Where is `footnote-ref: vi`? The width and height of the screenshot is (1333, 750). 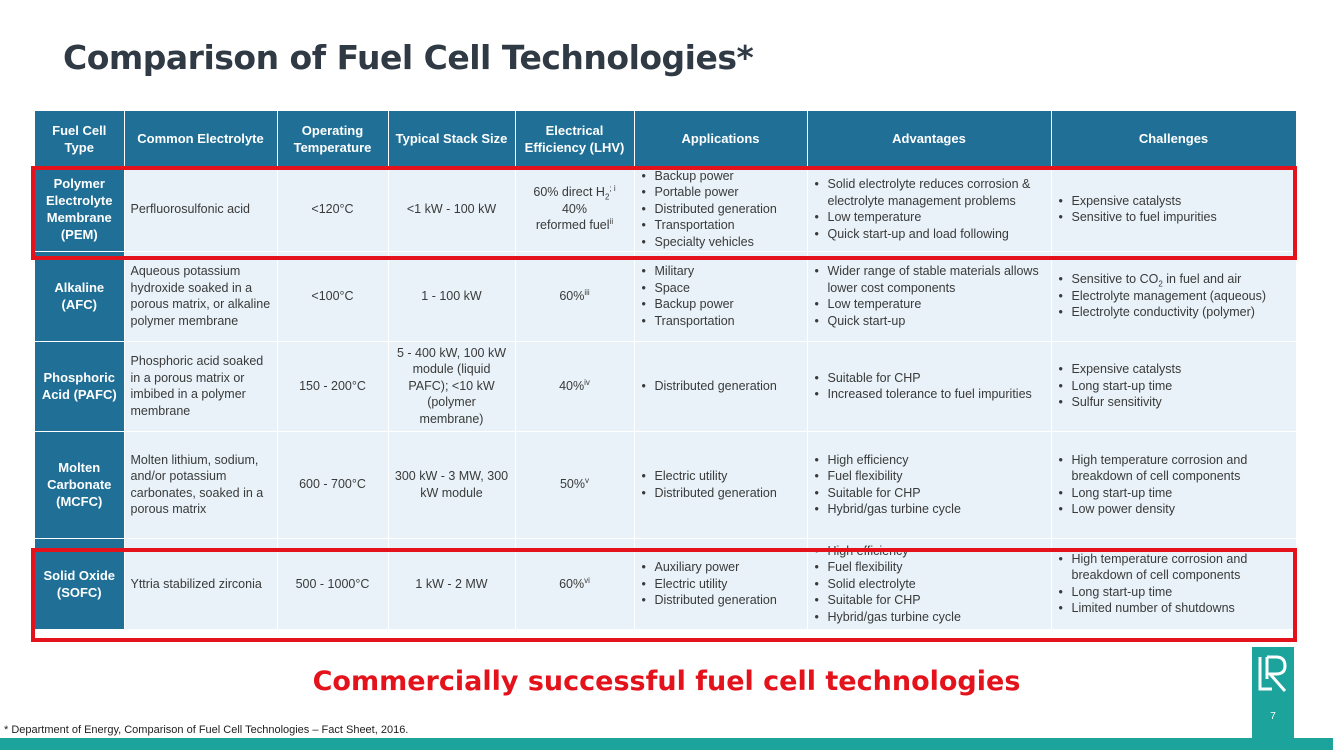
footnote-ref: vi is located at coordinates (587, 580).